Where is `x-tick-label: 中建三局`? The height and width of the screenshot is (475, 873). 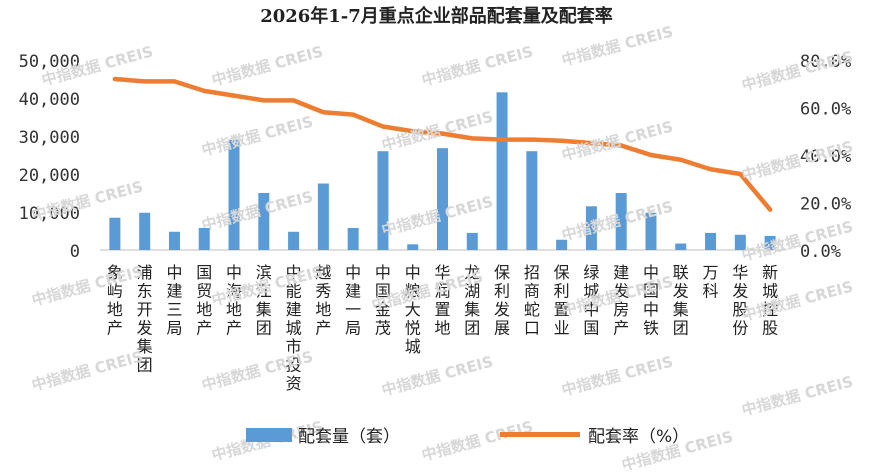 x-tick-label: 中建三局 is located at coordinates (174, 300).